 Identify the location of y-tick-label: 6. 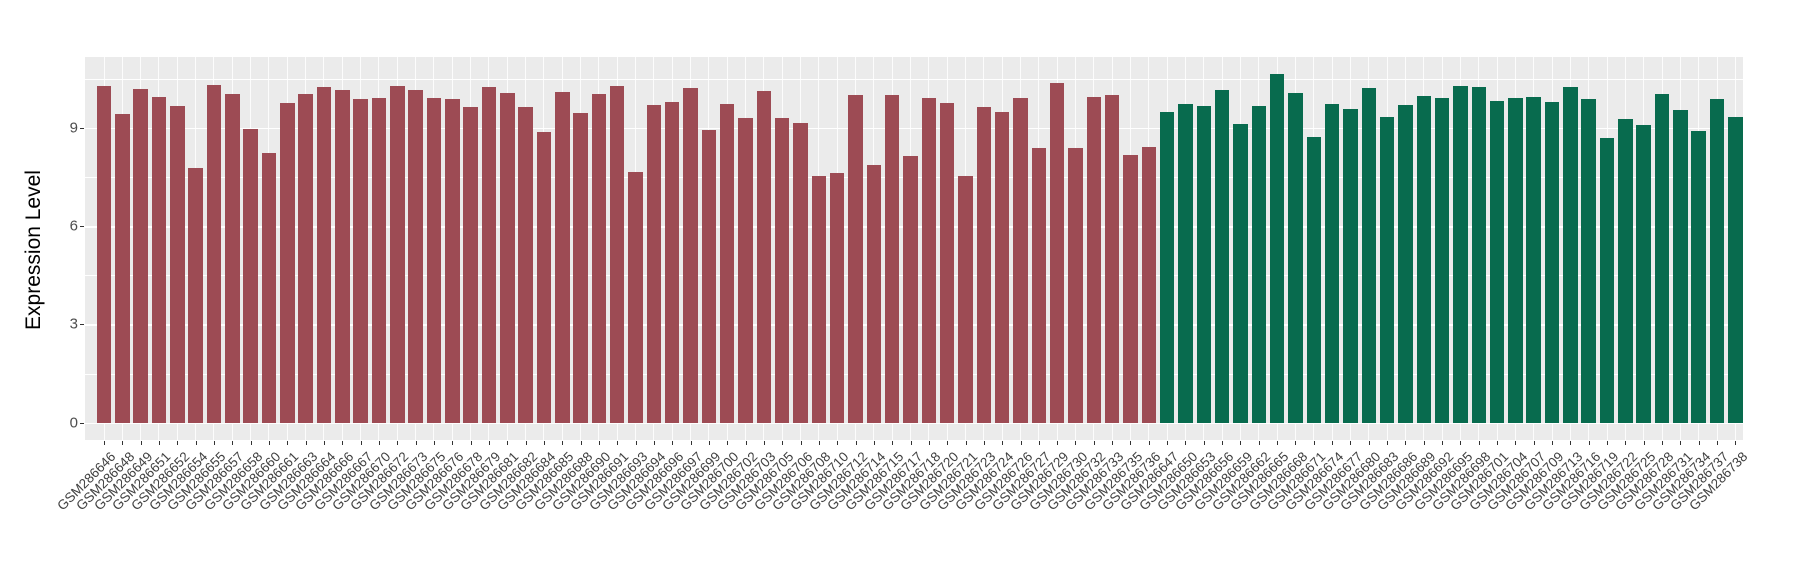
(73, 226).